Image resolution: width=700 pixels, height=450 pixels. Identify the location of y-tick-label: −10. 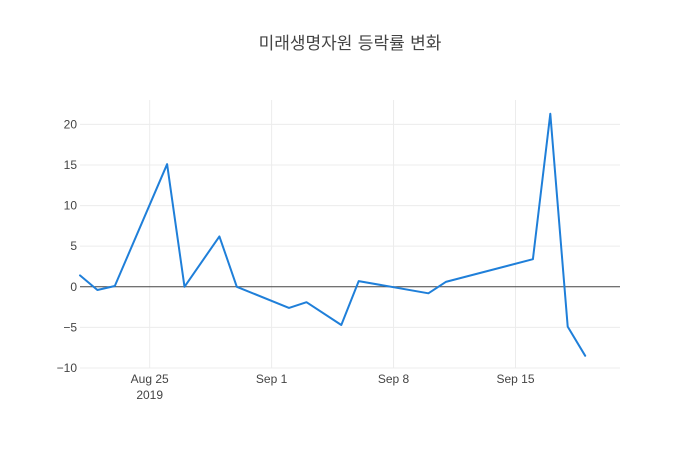
(67, 368).